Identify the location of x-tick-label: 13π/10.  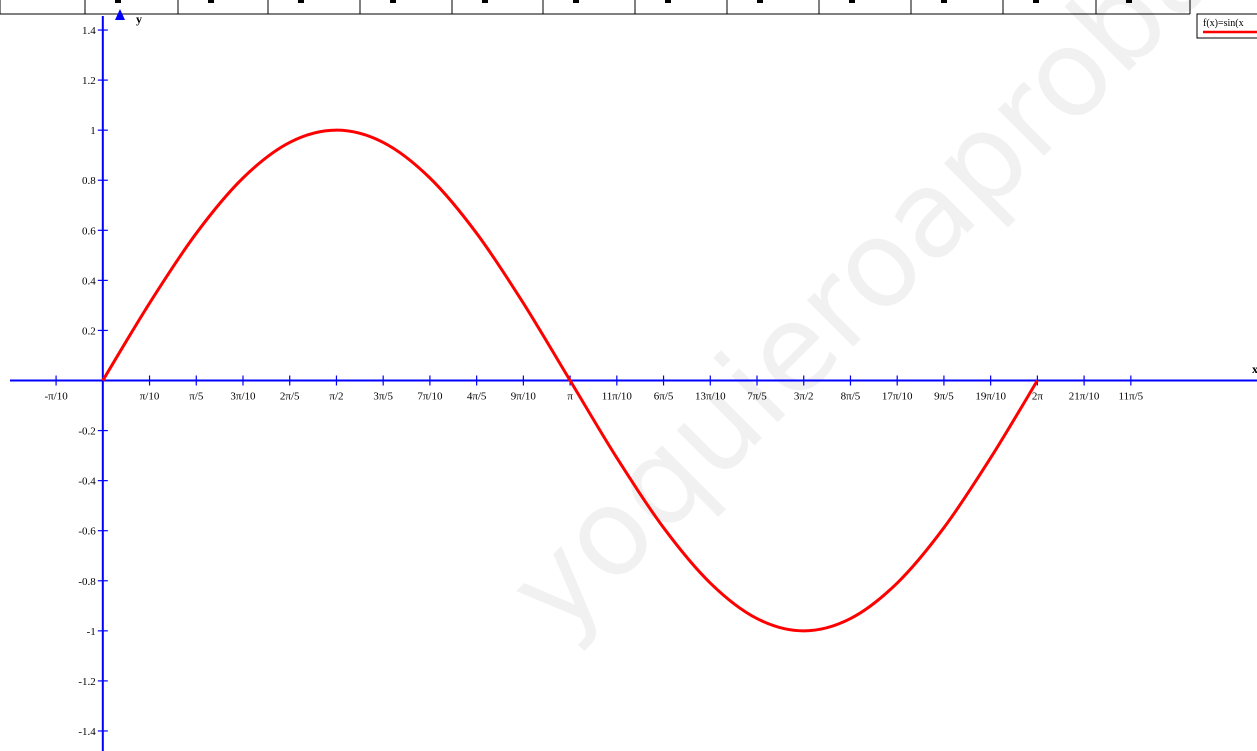
(710, 397).